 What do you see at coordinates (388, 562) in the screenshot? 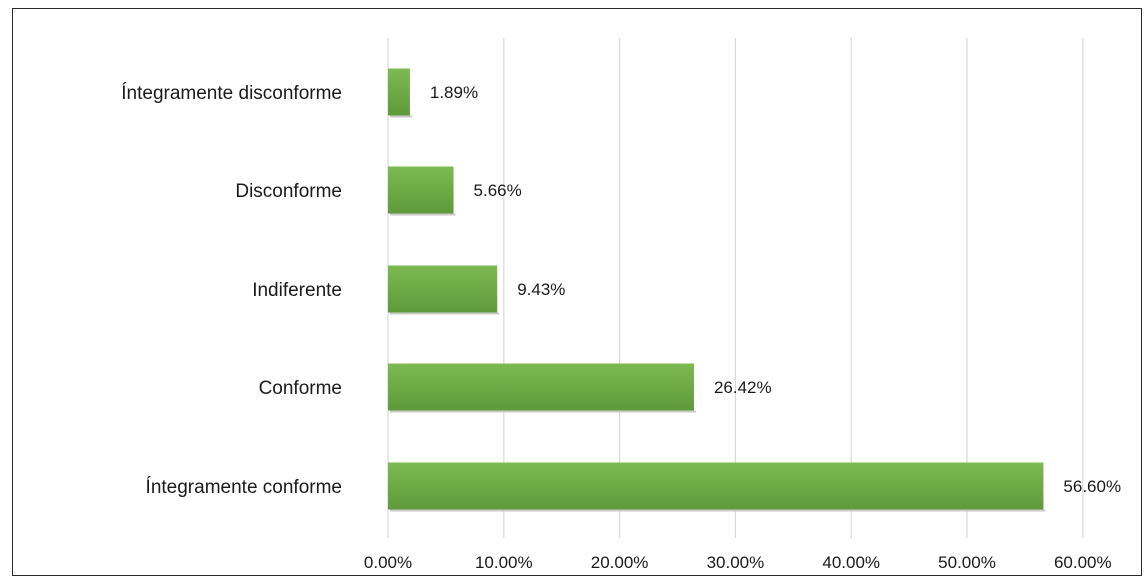
I see `x-tick-label: 0.00%` at bounding box center [388, 562].